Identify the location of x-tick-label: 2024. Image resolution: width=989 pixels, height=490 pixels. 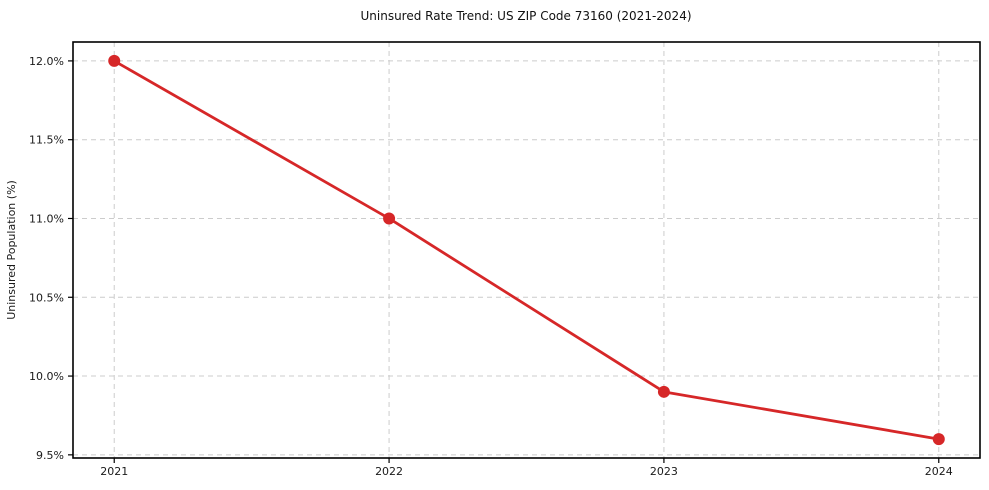
(939, 471).